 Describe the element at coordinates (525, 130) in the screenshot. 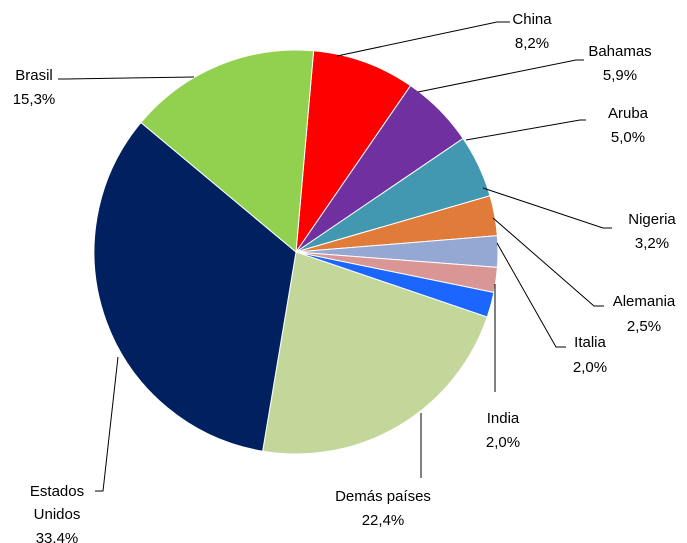

I see `leader-aruba` at that location.